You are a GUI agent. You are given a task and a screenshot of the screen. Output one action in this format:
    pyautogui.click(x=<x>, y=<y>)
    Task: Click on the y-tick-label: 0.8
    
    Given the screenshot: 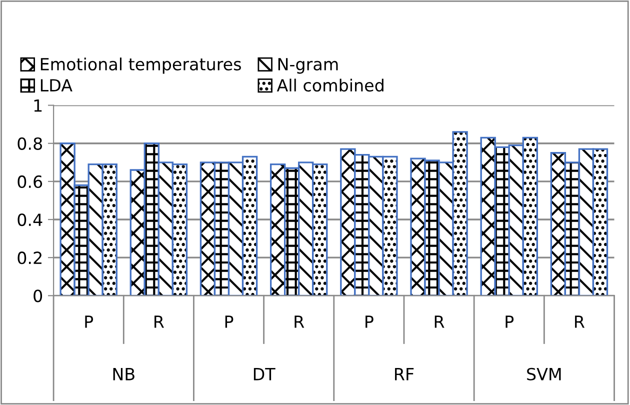 What is the action you would take?
    pyautogui.click(x=30, y=143)
    